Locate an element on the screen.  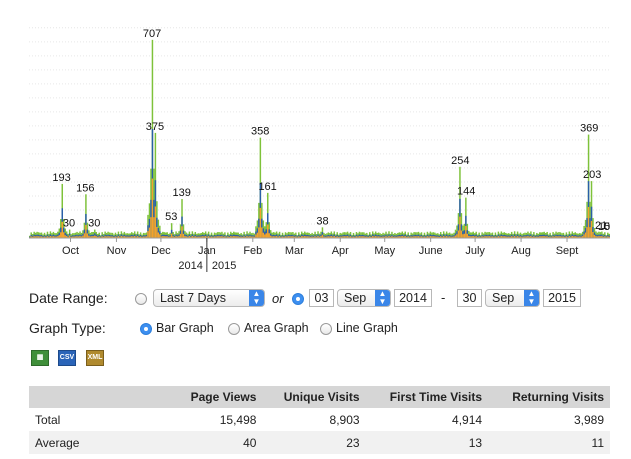
line-graph-radio is located at coordinates (326, 329).